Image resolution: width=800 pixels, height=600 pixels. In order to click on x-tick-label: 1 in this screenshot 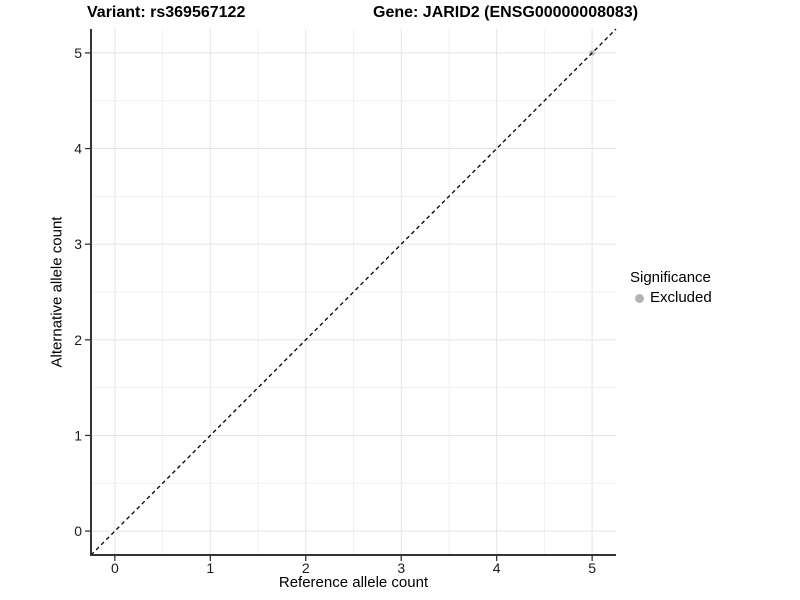, I will do `click(210, 568)`.